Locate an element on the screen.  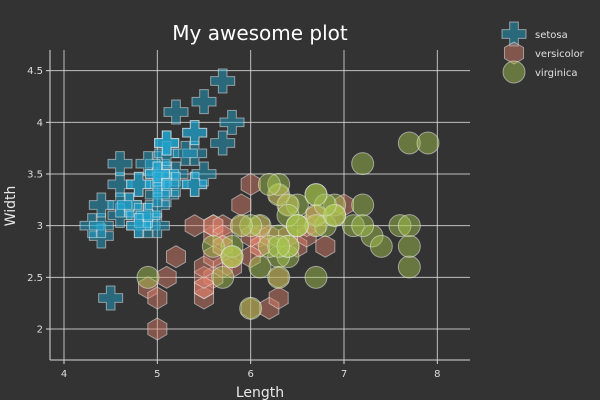
legend: setosa versicolor virginica is located at coordinates (543, 52).